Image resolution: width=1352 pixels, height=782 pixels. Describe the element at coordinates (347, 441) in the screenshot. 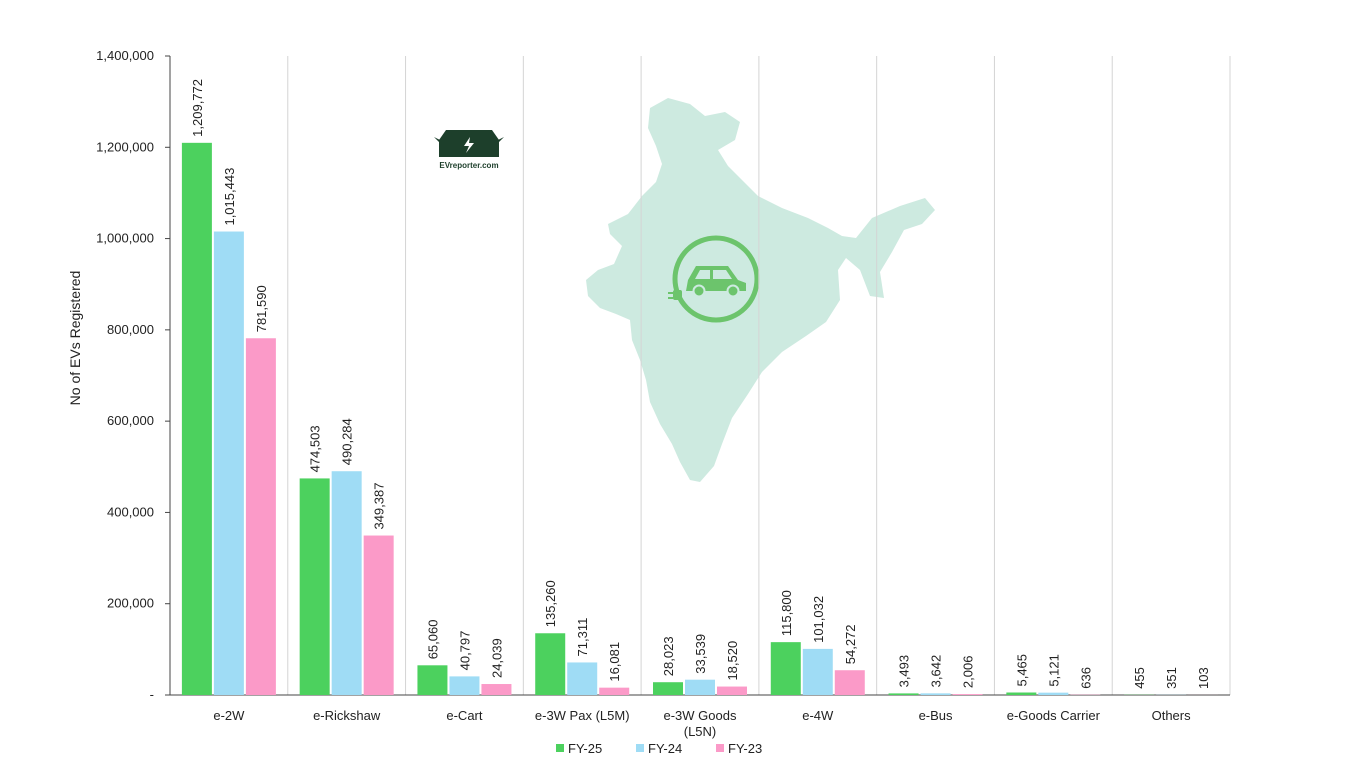

I see `data-label: 490,284` at that location.